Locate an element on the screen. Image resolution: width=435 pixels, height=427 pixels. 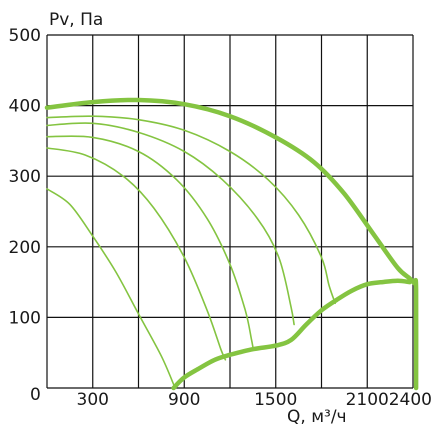
x-tick-0: 0 is located at coordinates (35, 395).